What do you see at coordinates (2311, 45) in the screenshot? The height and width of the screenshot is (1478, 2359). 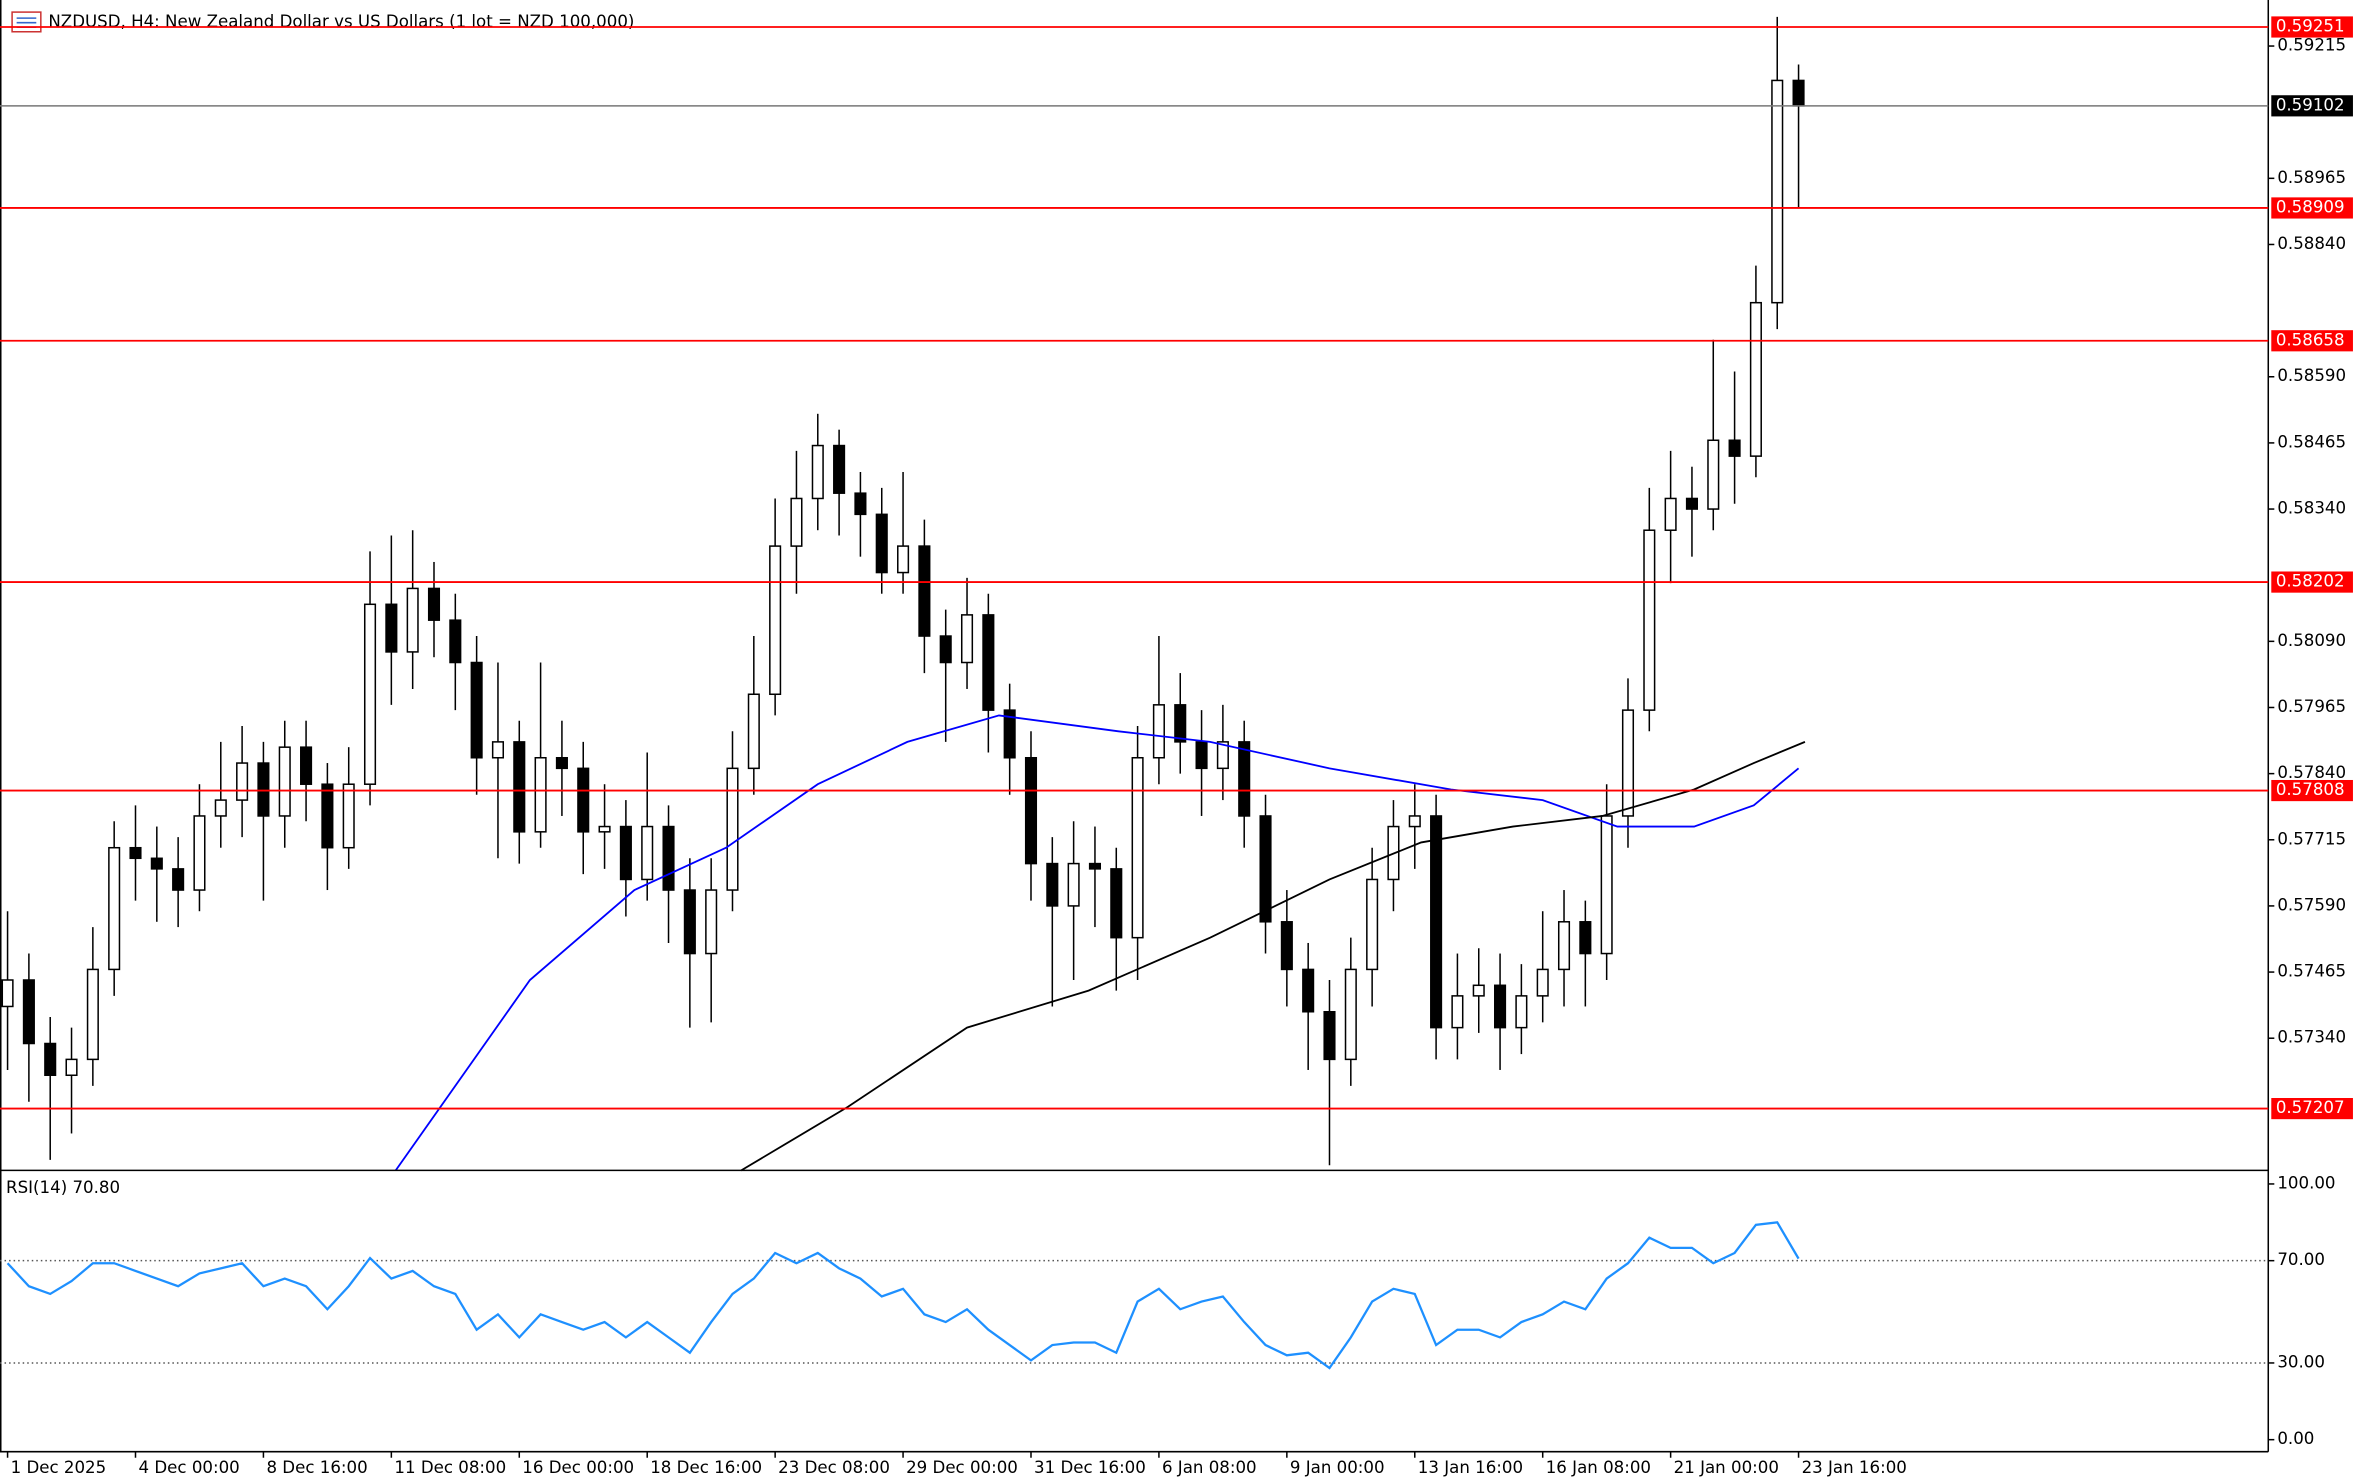 I see `y-tick-label: 0.59215` at bounding box center [2311, 45].